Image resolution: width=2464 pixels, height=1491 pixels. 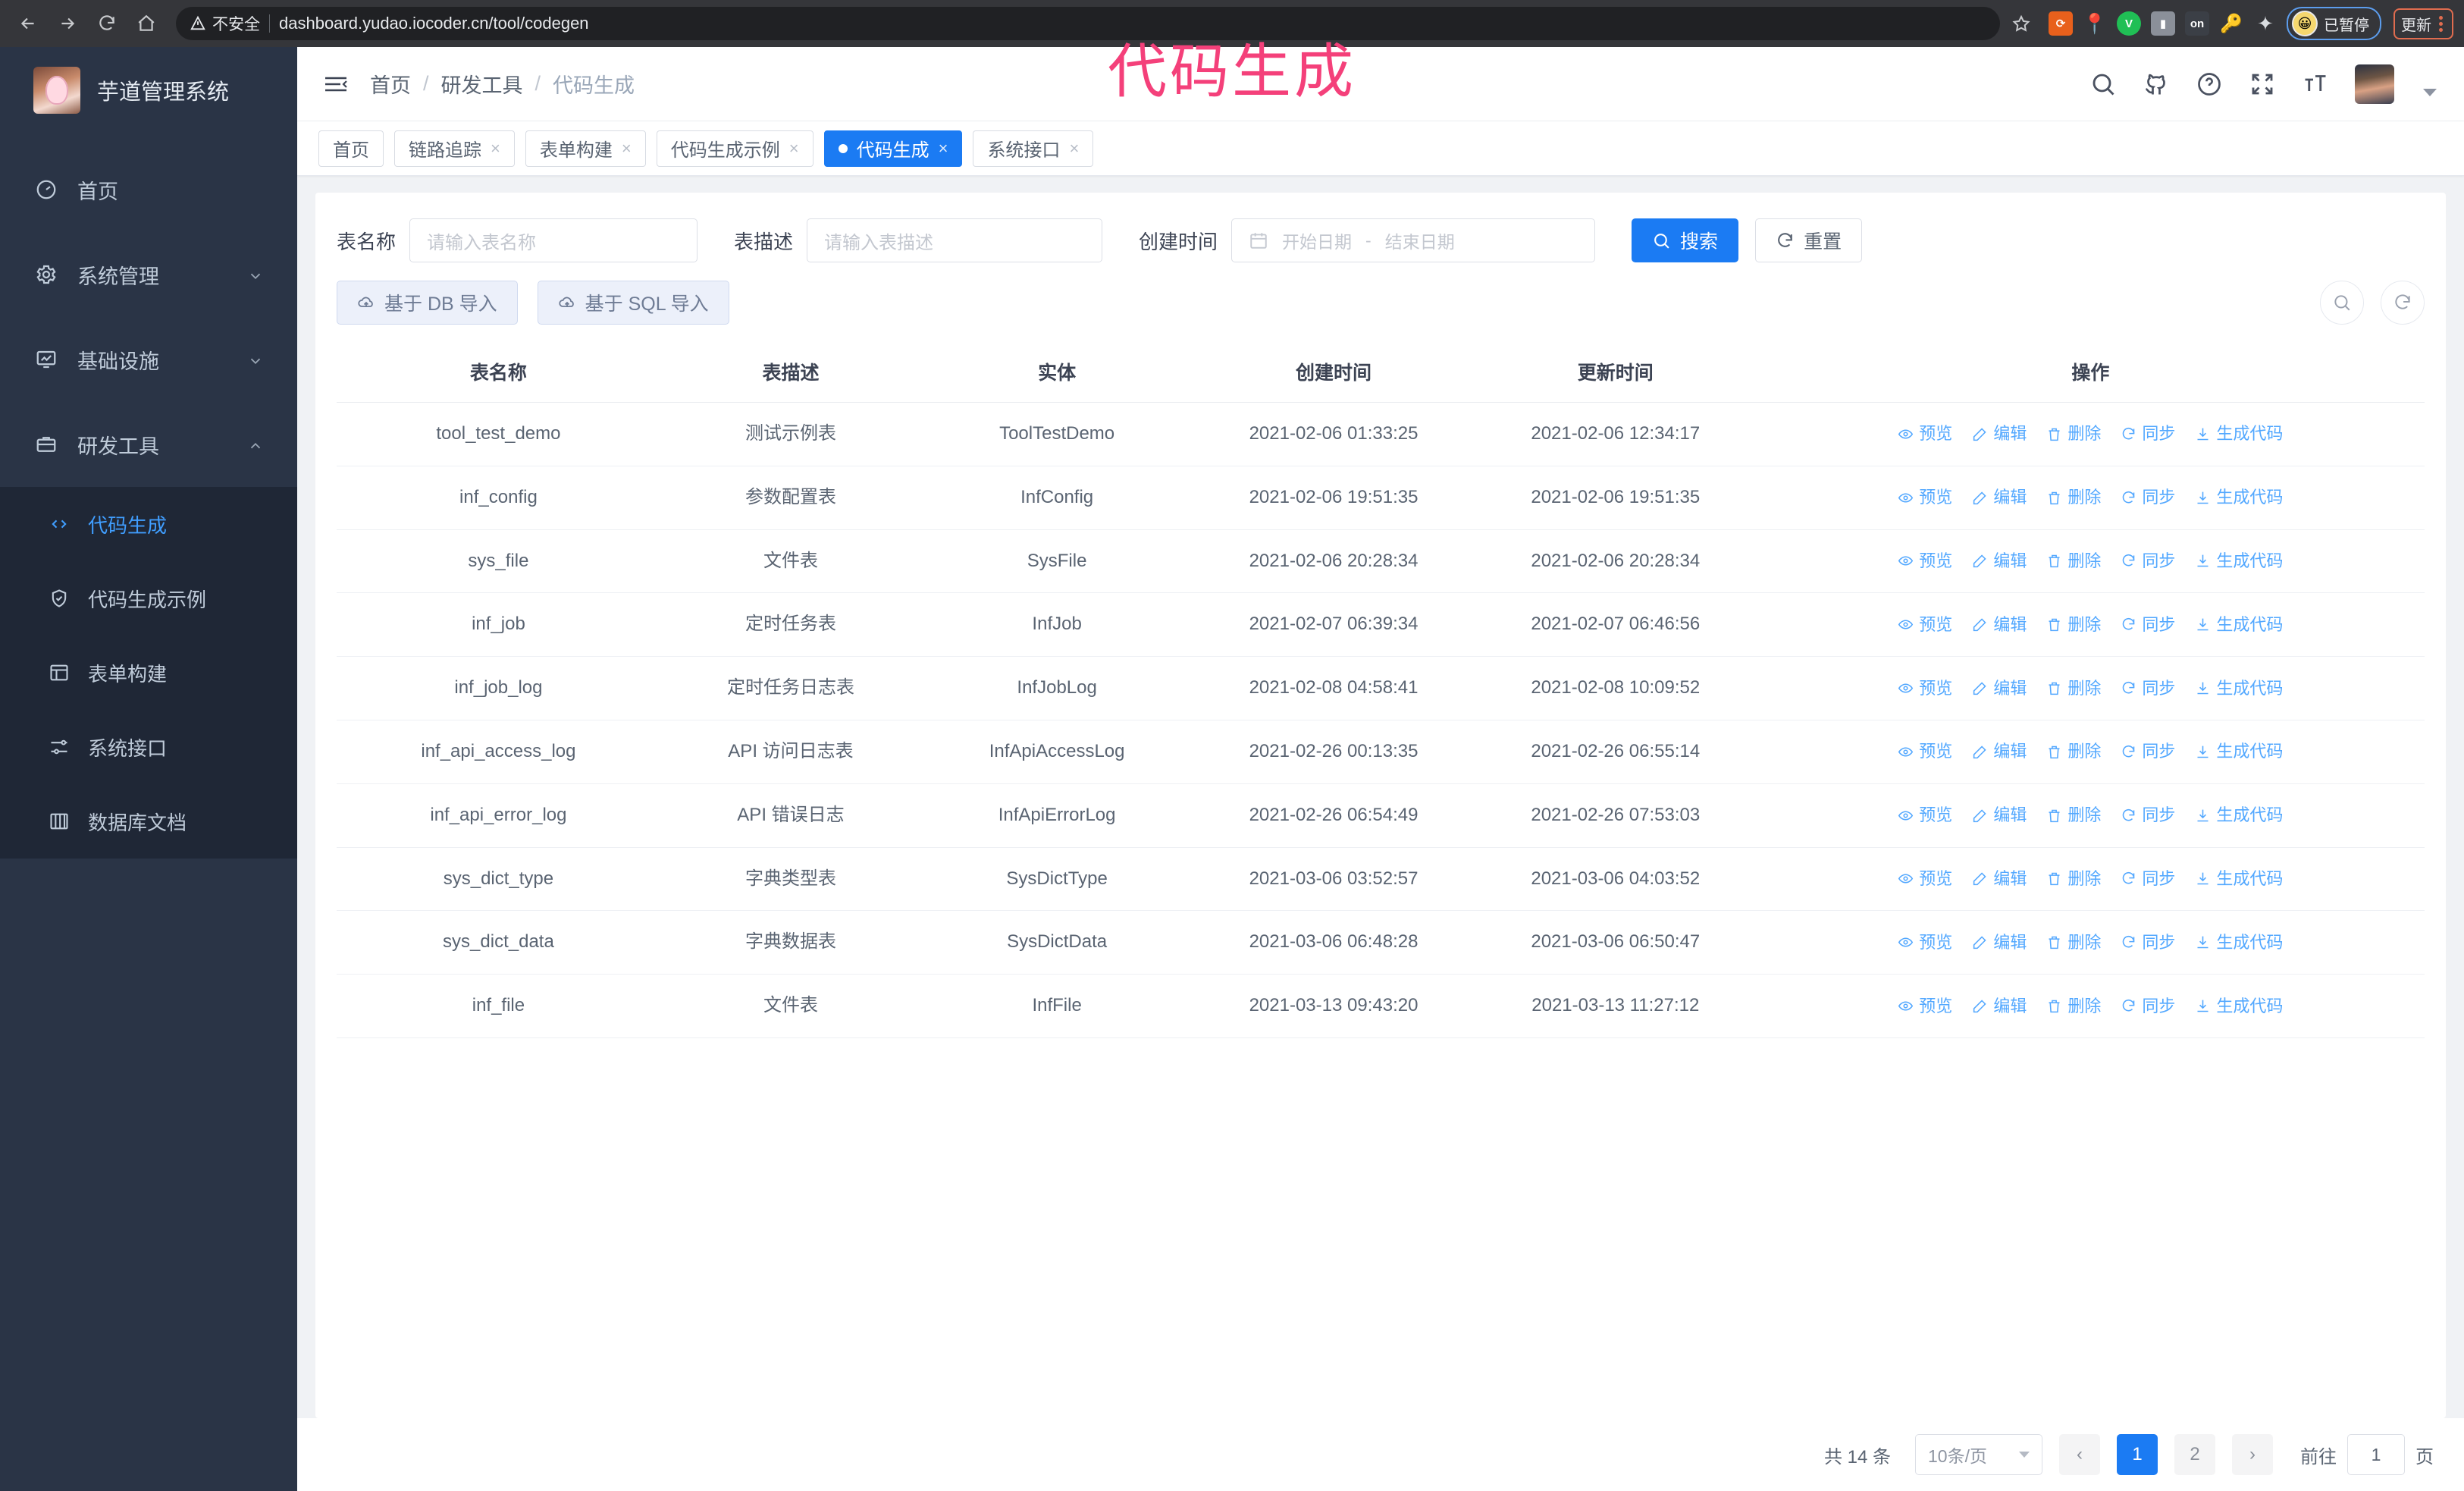 I want to click on extension-pin-icon: 📍, so click(x=2095, y=23).